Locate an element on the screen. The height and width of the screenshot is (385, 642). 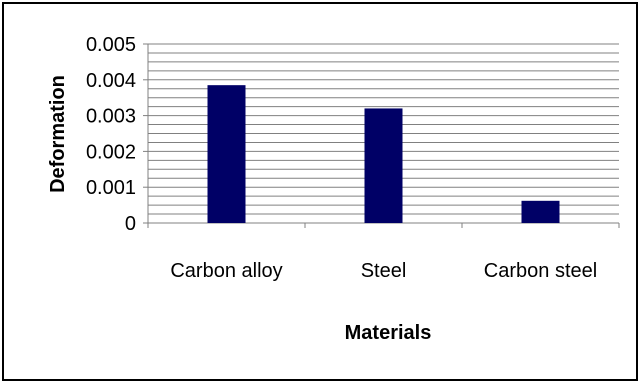
y-tick-labels: 0 0.001 0.002 0.003 0.004 0.005 is located at coordinates (111, 134).